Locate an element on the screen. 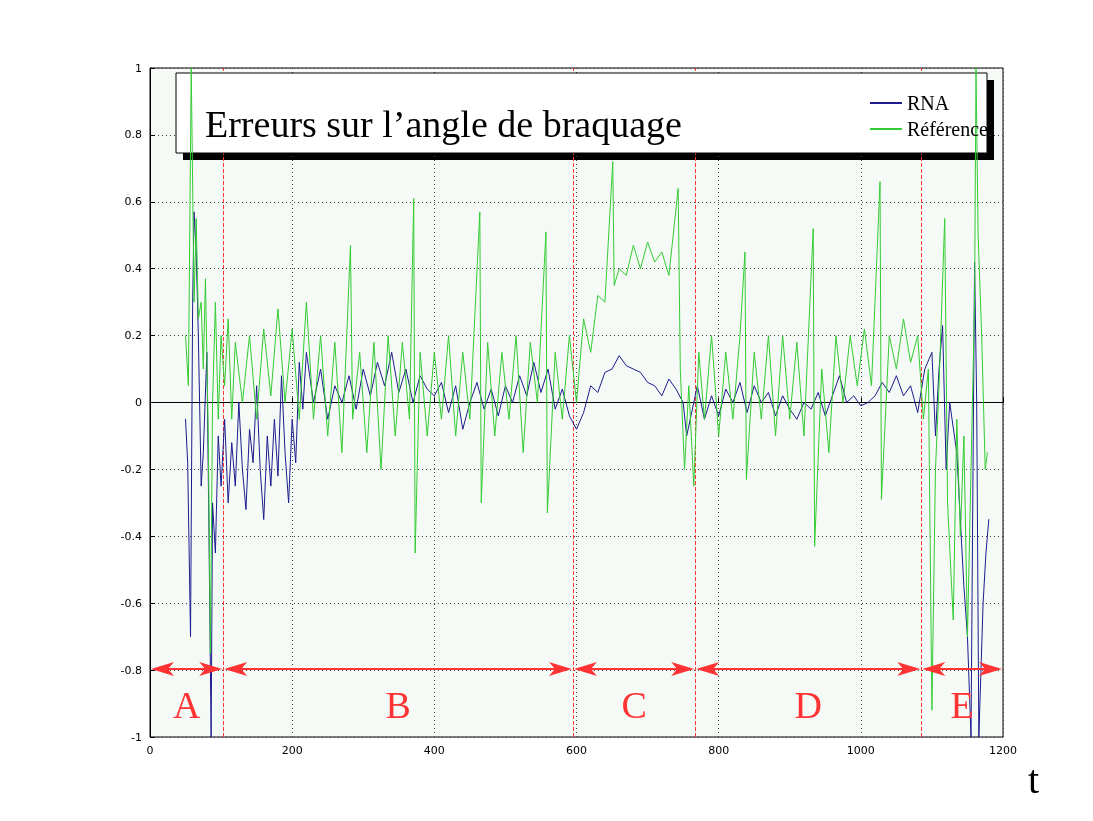  y-tick-label: 0.6 is located at coordinates (133, 202).